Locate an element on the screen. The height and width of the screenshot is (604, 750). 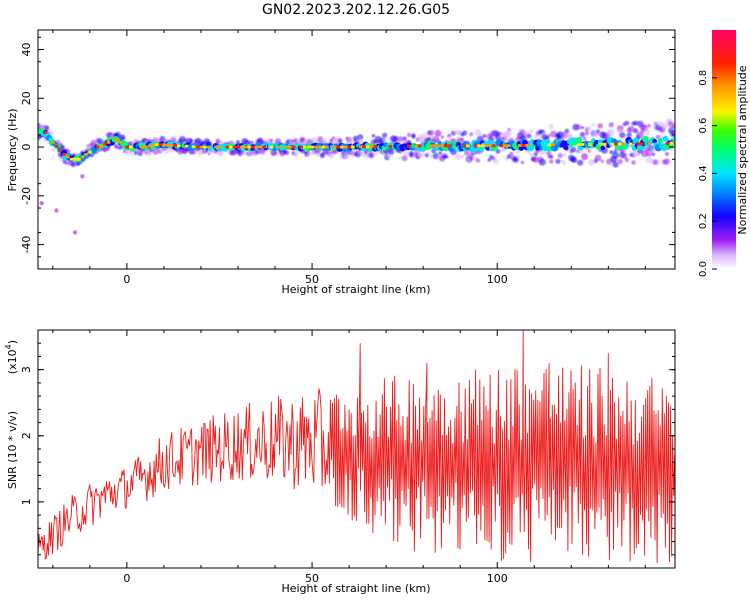
colorbar-tick-label: 0.6 is located at coordinates (703, 126).